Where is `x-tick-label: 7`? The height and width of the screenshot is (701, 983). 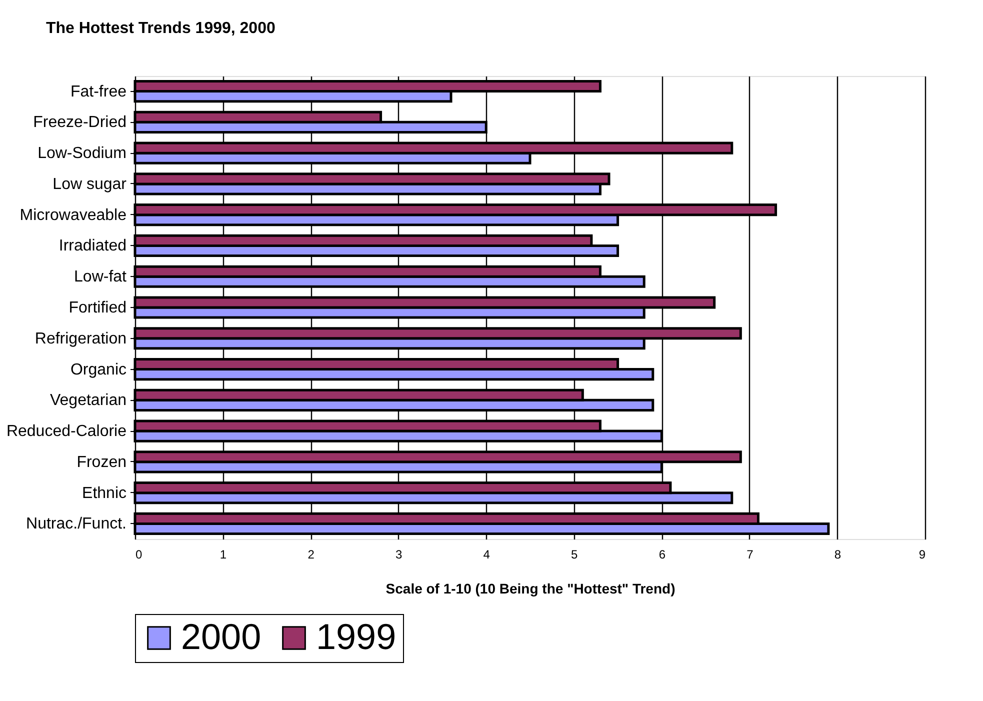 x-tick-label: 7 is located at coordinates (750, 555).